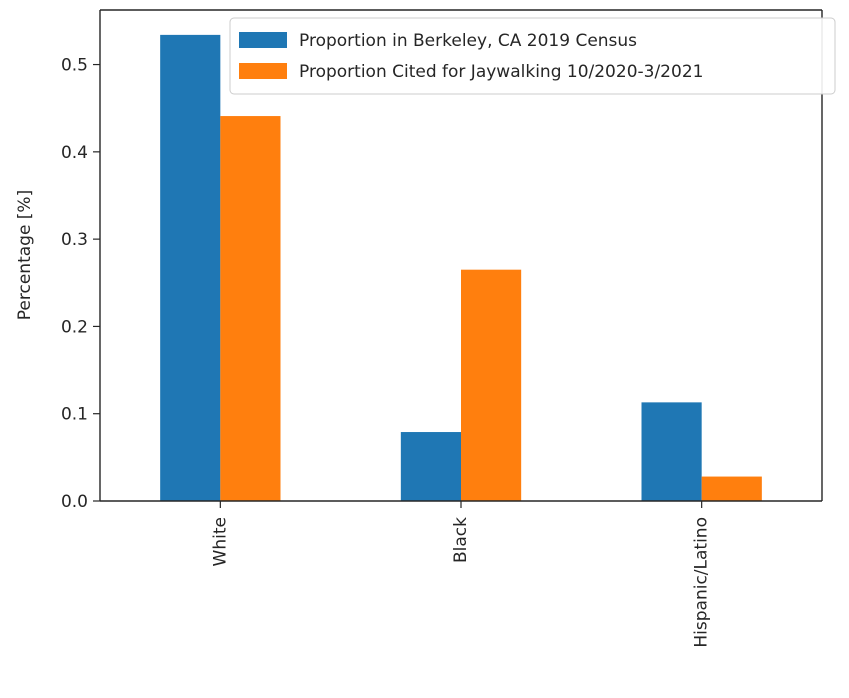  Describe the element at coordinates (74, 415) in the screenshot. I see `y-tick-label: 0.1` at that location.